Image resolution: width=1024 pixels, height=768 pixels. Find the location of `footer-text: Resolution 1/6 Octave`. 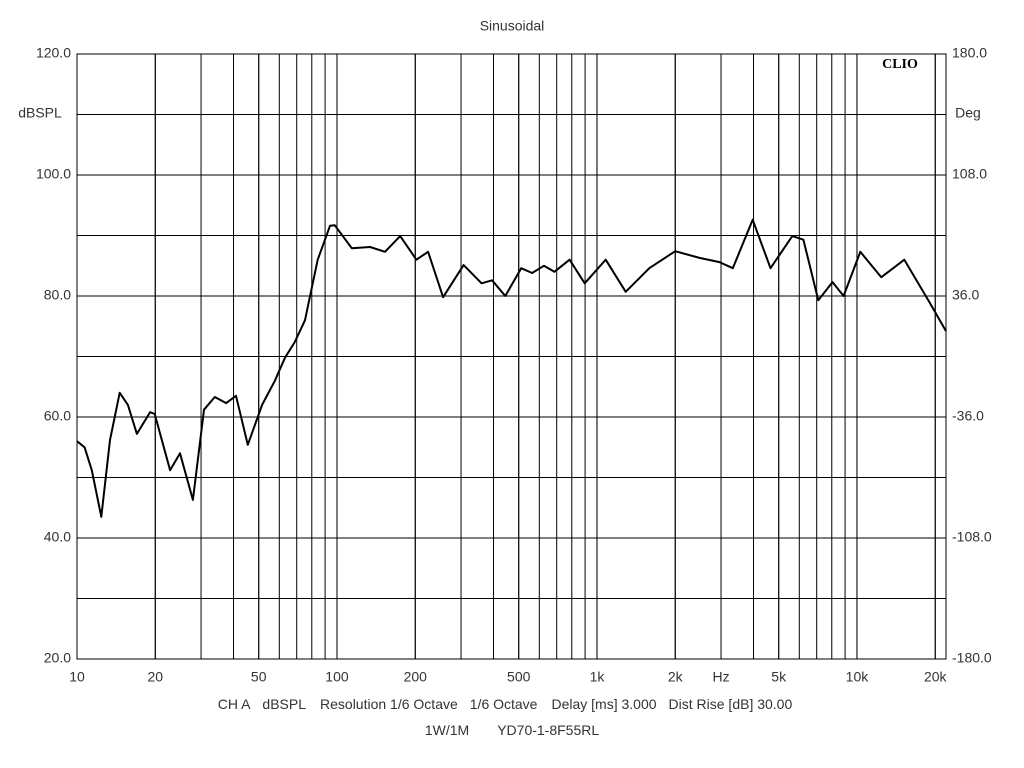

footer-text: Resolution 1/6 Octave is located at coordinates (389, 704).